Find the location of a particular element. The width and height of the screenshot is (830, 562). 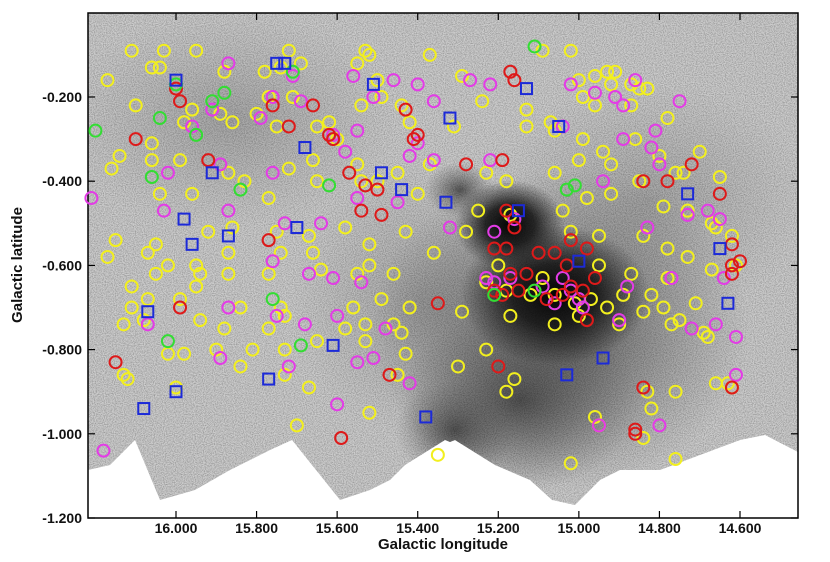

y-tick-label: -1.000 is located at coordinates (62, 434).